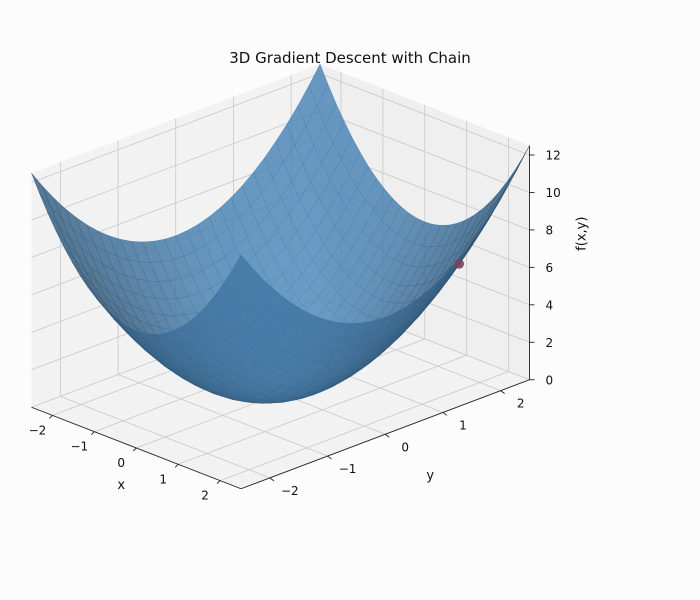 Image resolution: width=700 pixels, height=600 pixels. Describe the element at coordinates (205, 496) in the screenshot. I see `x-tick-label: 2` at that location.